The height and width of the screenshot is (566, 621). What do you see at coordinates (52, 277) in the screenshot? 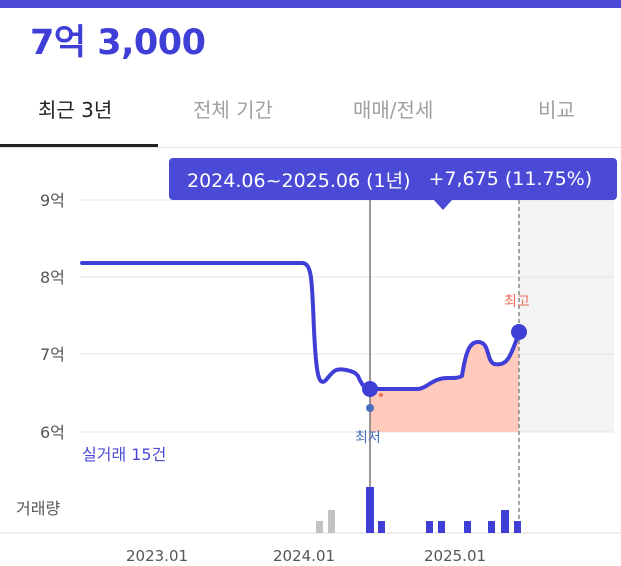
I see `y-label-8: 8억` at bounding box center [52, 277].